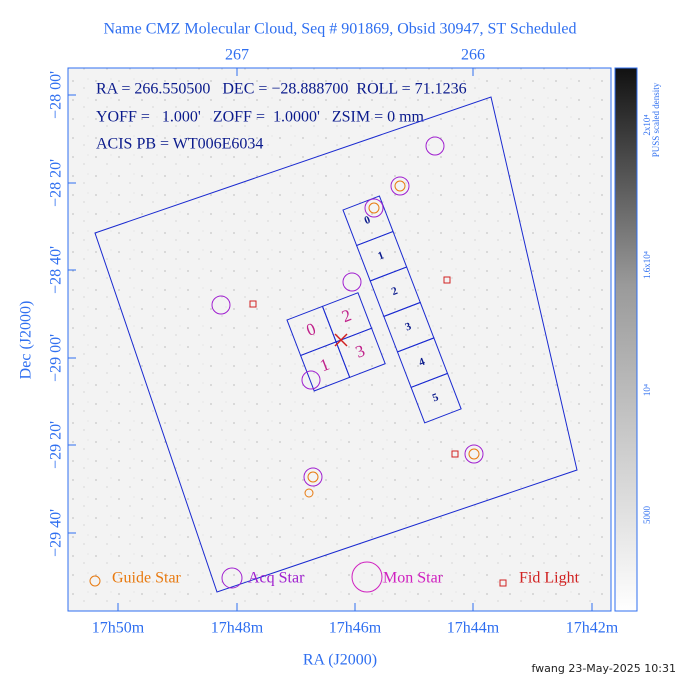 Image resolution: width=680 pixels, height=680 pixels. What do you see at coordinates (647, 265) in the screenshot?
I see `colorbar-tick-label: 1.6x10⁴` at bounding box center [647, 265].